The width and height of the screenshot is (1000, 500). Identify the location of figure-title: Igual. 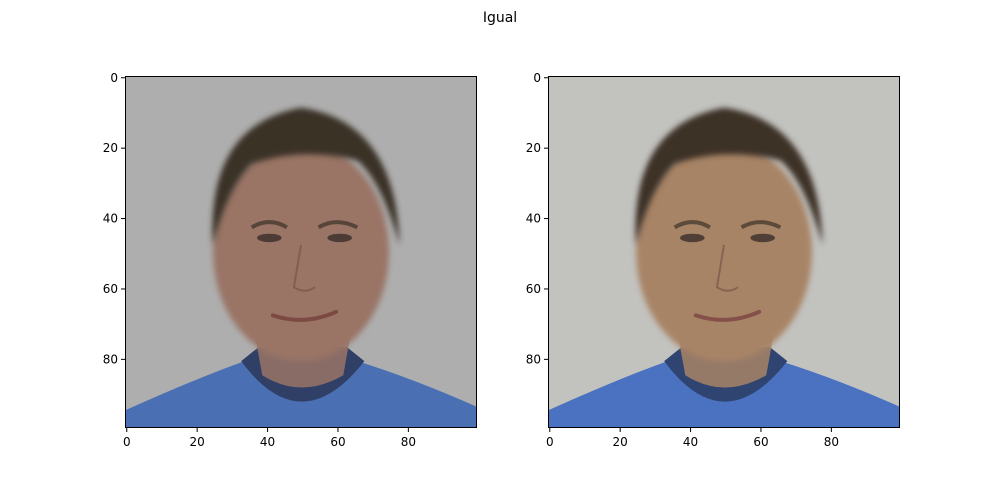
(500, 18).